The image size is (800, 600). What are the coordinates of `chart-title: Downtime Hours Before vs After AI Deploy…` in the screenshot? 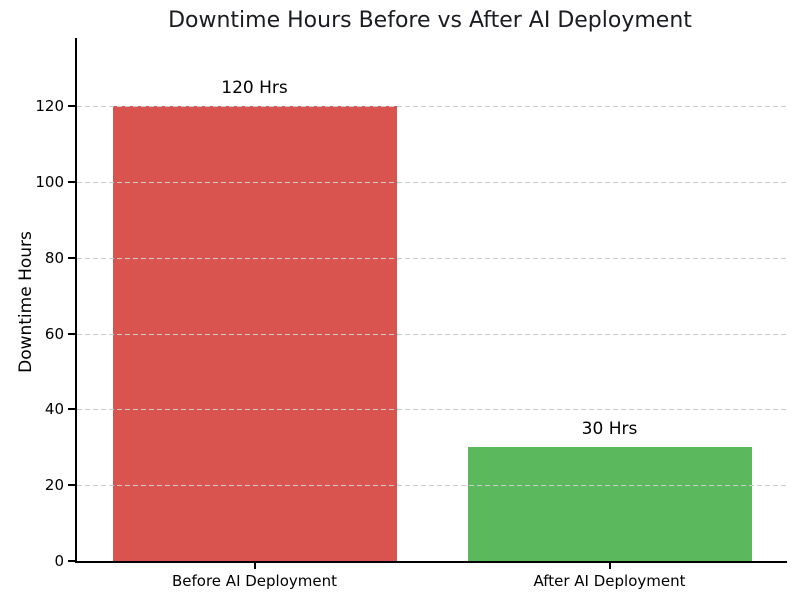 It's located at (430, 20).